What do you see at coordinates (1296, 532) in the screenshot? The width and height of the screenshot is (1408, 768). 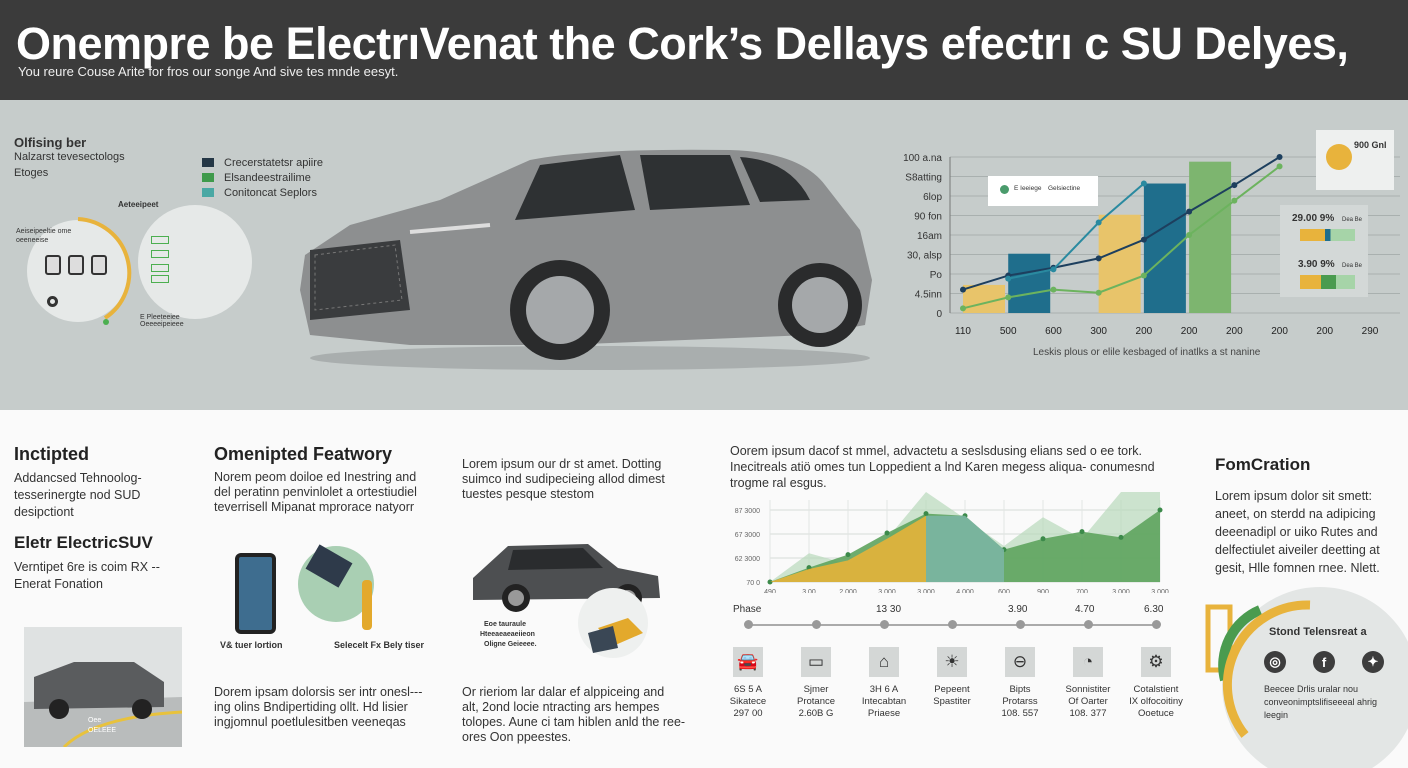 I see `paragraph-line: deeenadipl or uiko Rutes and` at bounding box center [1296, 532].